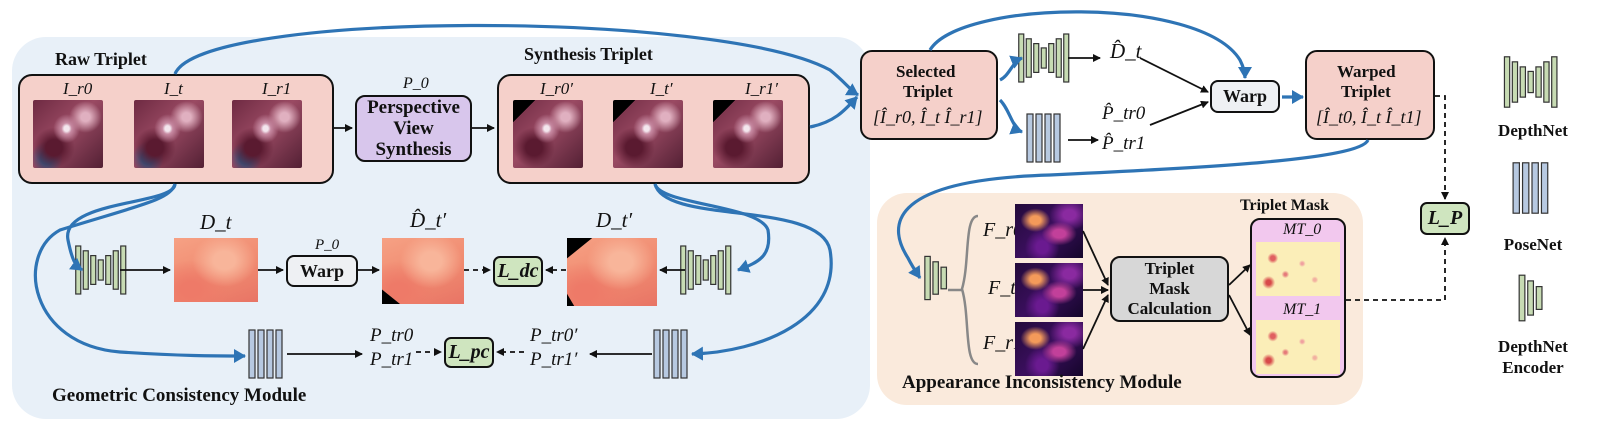 The image size is (1604, 429). Describe the element at coordinates (1302, 229) in the screenshot. I see `mask-label: MT_0` at that location.